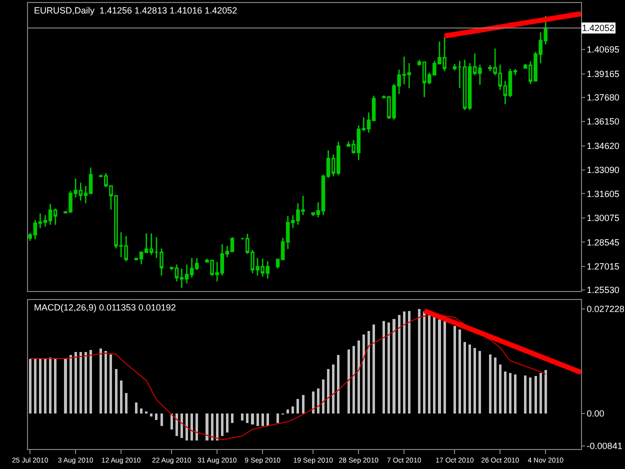 The width and height of the screenshot is (625, 469). What do you see at coordinates (603, 121) in the screenshot?
I see `y-tick-label: 1.36150` at bounding box center [603, 121].